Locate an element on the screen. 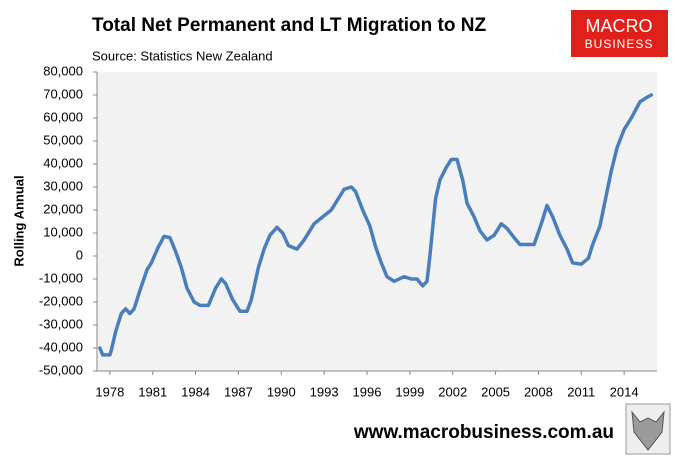 The width and height of the screenshot is (674, 459). footer: www.macrobusiness.com.au is located at coordinates (483, 432).